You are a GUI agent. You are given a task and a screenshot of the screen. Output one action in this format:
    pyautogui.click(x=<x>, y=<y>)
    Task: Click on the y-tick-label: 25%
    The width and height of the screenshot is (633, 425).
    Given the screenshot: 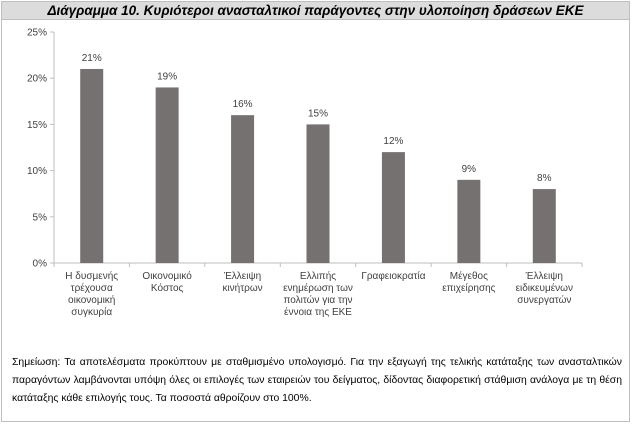 What is the action you would take?
    pyautogui.click(x=37, y=33)
    